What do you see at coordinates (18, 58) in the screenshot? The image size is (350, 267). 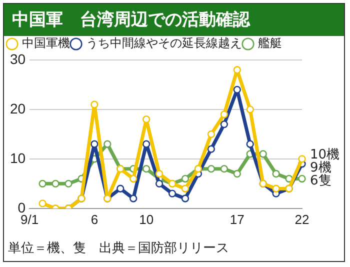 I see `y-tick-label: 30` at bounding box center [18, 58].